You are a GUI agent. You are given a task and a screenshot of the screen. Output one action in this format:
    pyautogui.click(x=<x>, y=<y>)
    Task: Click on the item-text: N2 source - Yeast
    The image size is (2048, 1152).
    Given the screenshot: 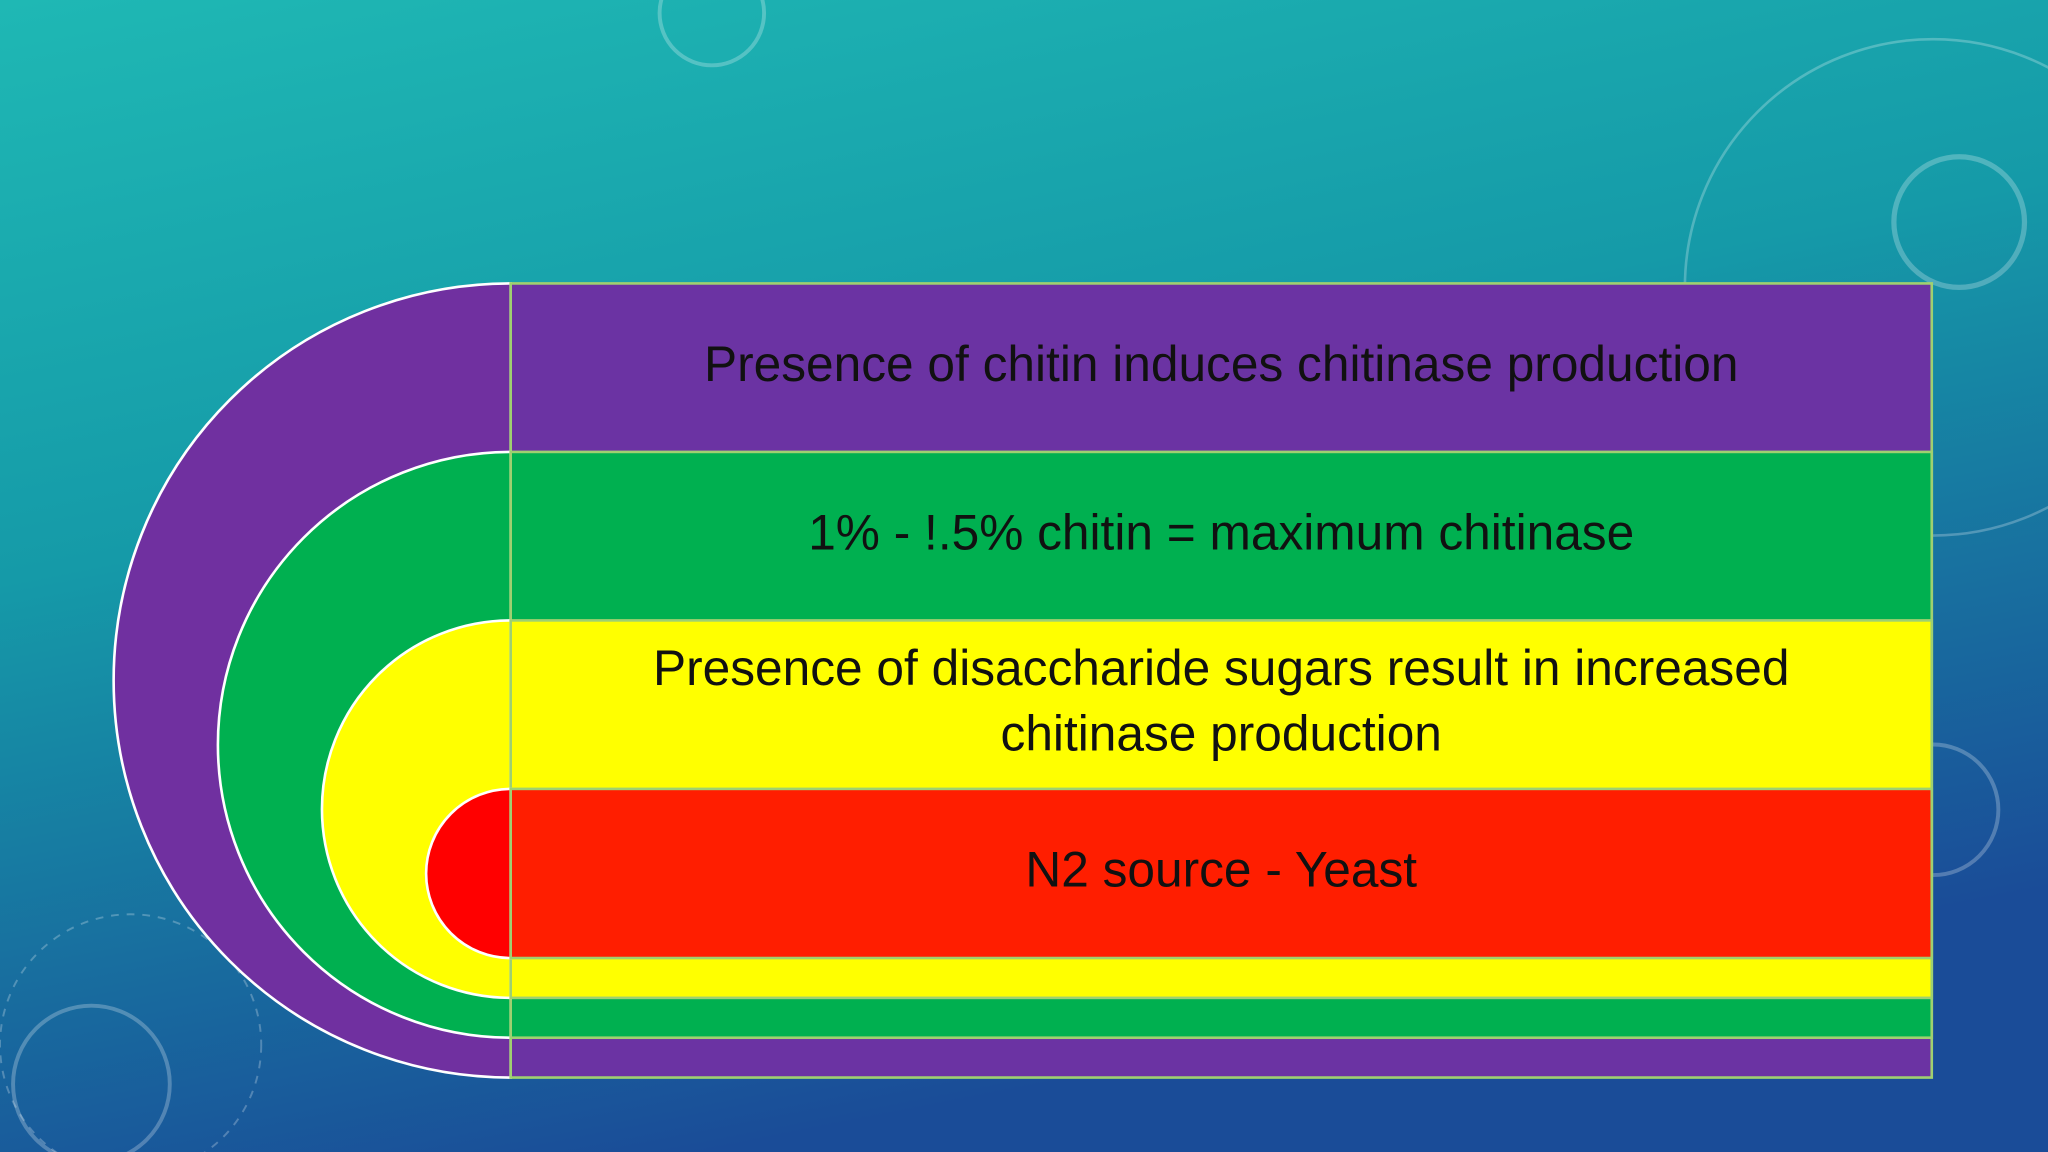 What is the action you would take?
    pyautogui.click(x=1221, y=869)
    